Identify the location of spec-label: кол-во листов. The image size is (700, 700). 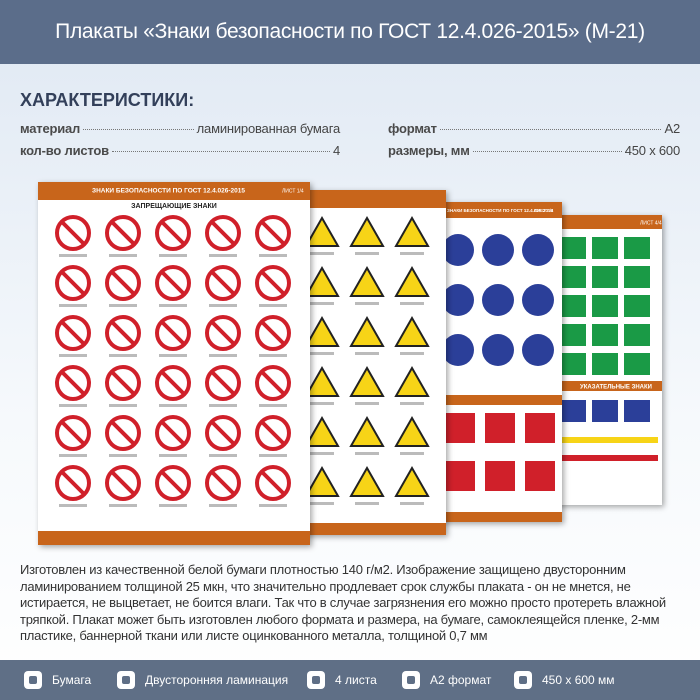
(64, 150).